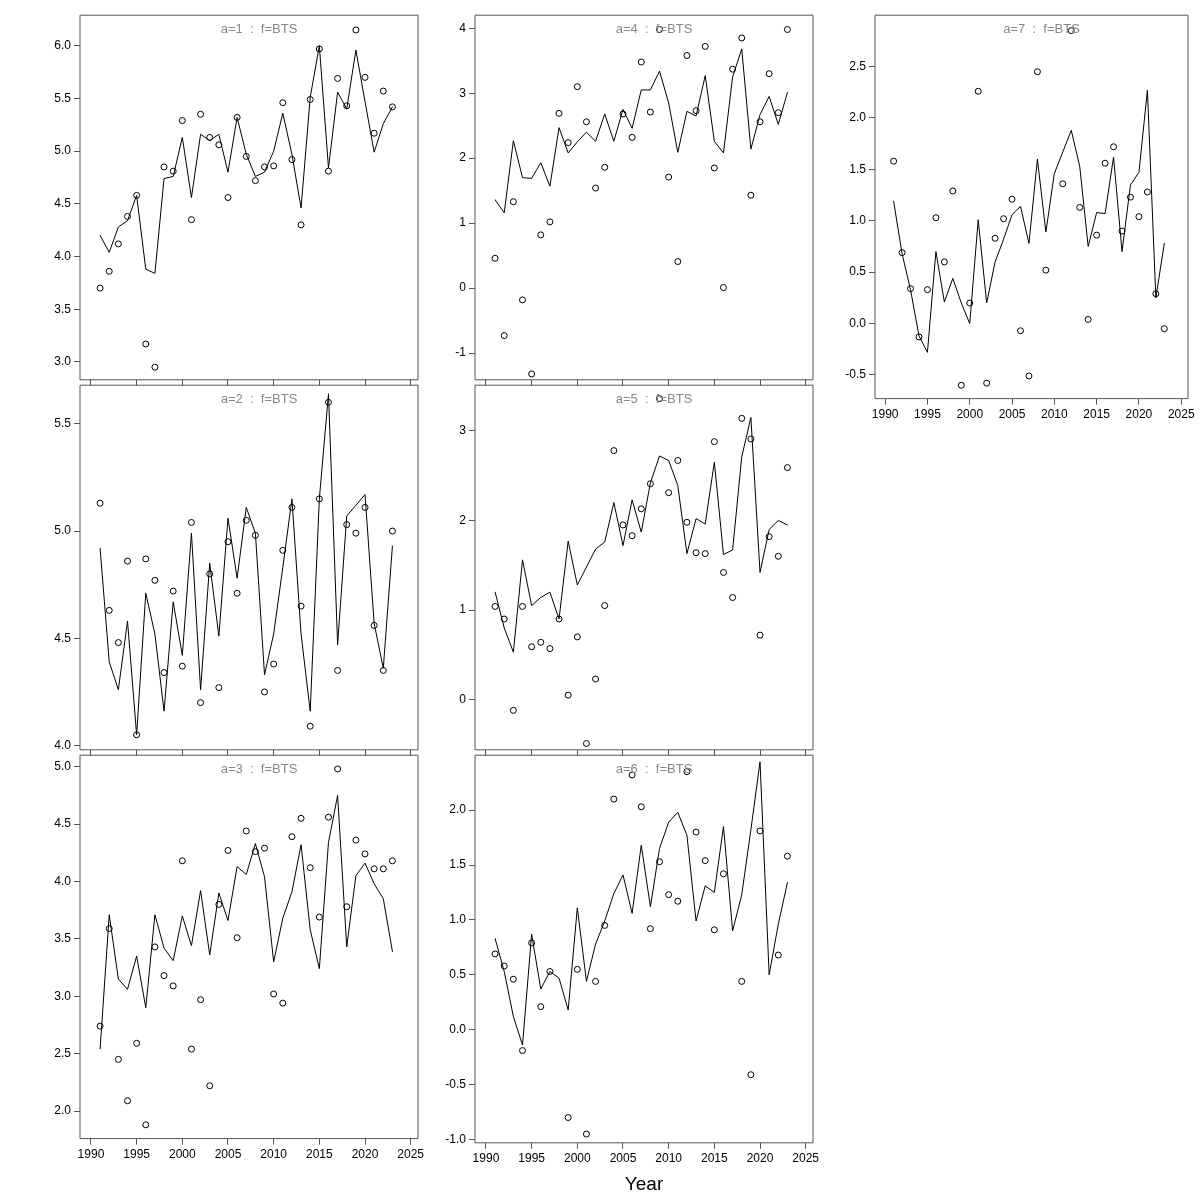 The image size is (1200, 1200). What do you see at coordinates (1181, 414) in the screenshot?
I see `x-tick-label: 2025` at bounding box center [1181, 414].